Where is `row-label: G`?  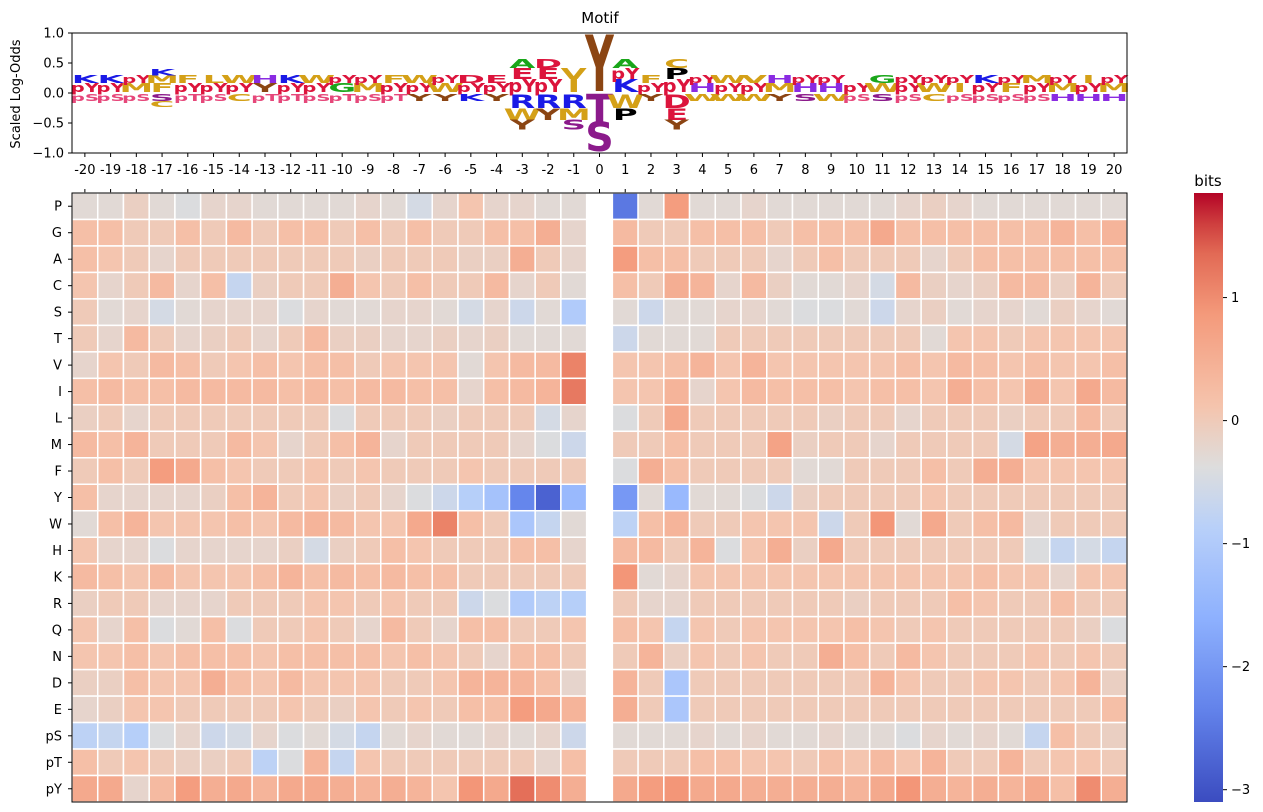 row-label: G is located at coordinates (57, 233).